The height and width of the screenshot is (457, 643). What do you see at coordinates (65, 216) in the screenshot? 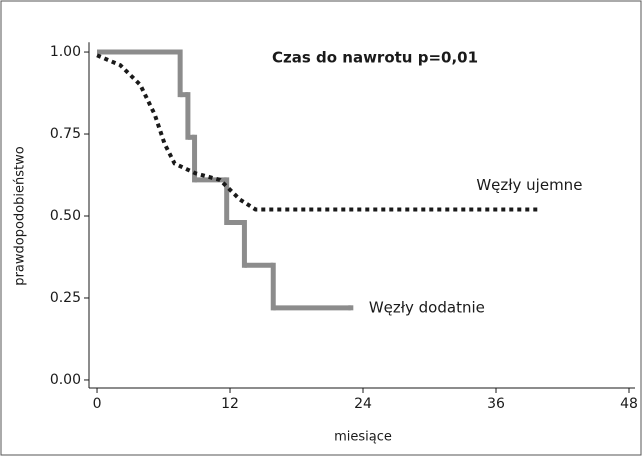
I see `y-tick-label: 0.50` at bounding box center [65, 216].